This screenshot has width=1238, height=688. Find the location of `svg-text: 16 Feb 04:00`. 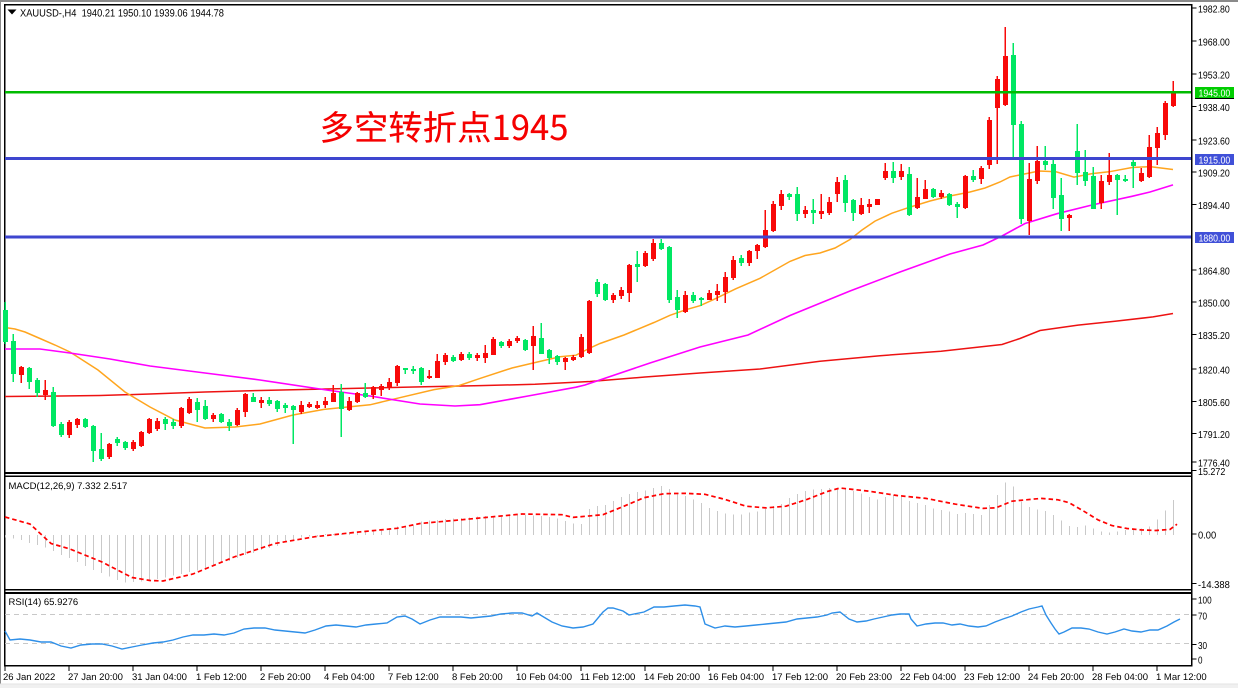

svg-text: 16 Feb 04:00 is located at coordinates (736, 677).